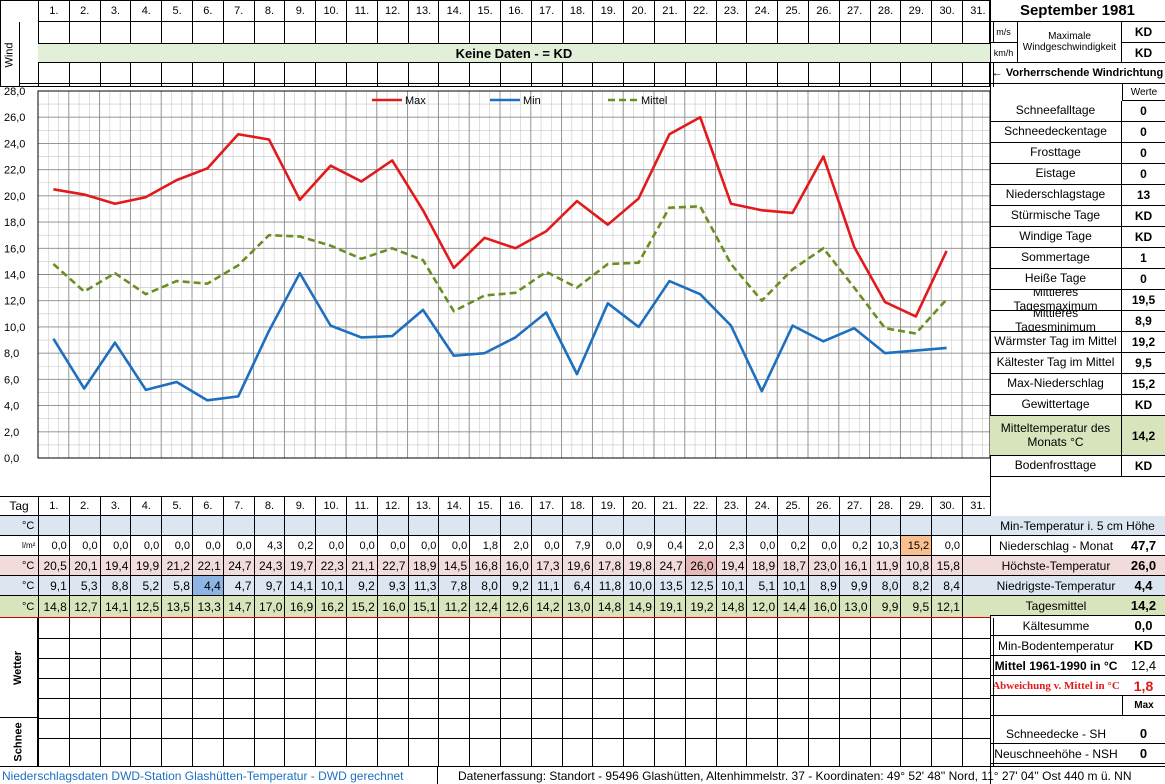  I want to click on tag-day-number: 30., so click(947, 506).